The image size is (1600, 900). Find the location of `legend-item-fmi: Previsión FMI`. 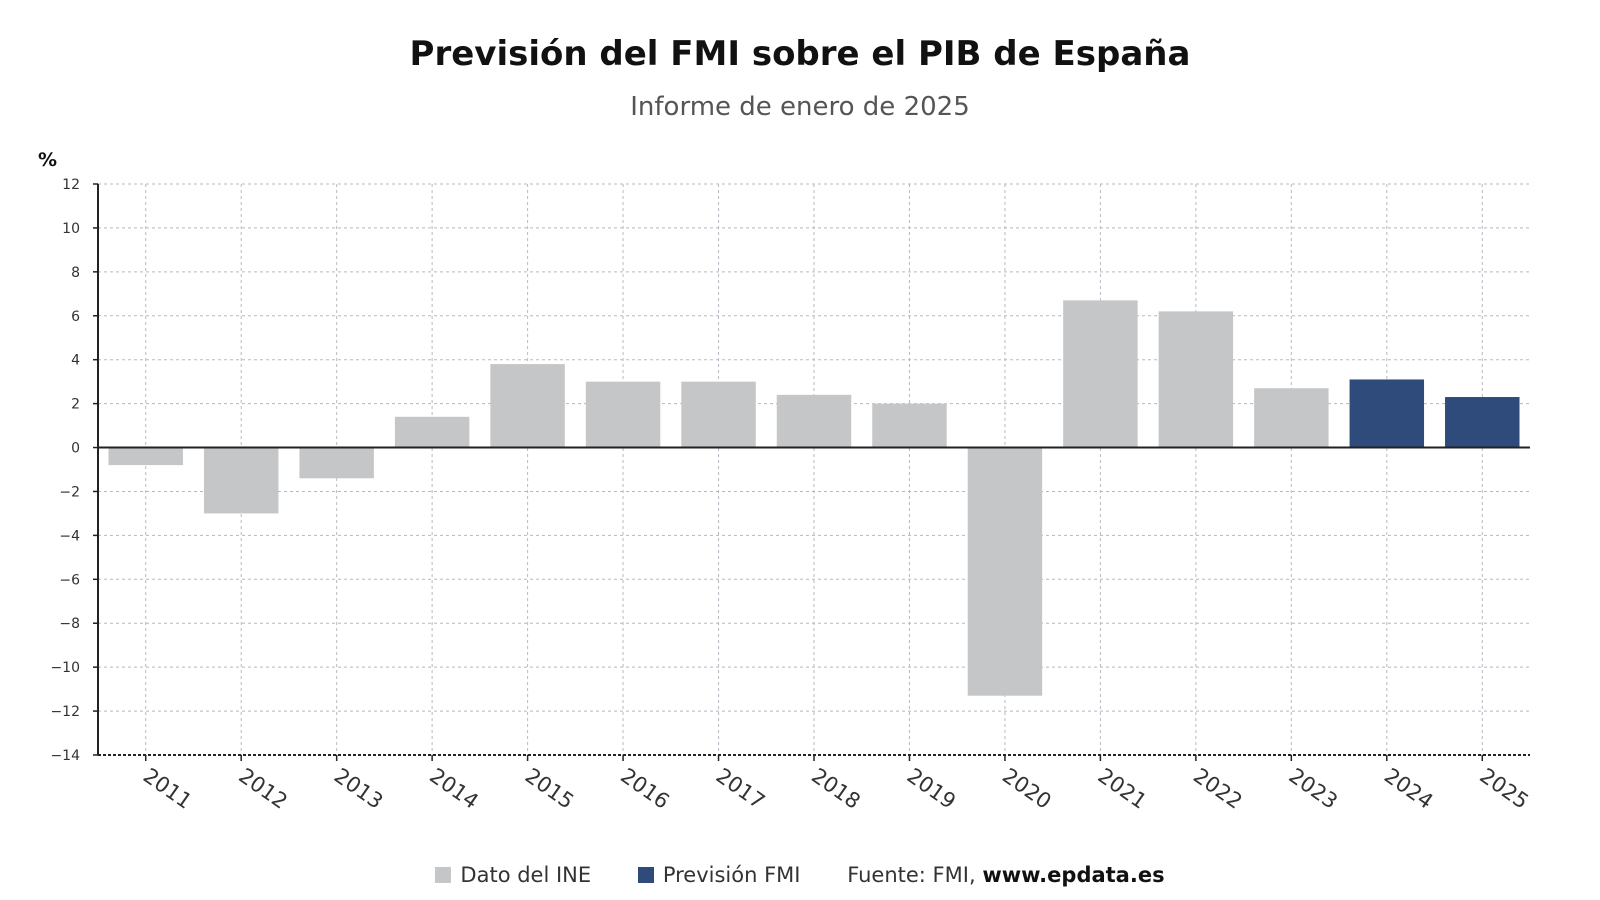

legend-item-fmi: Previsión FMI is located at coordinates (719, 875).